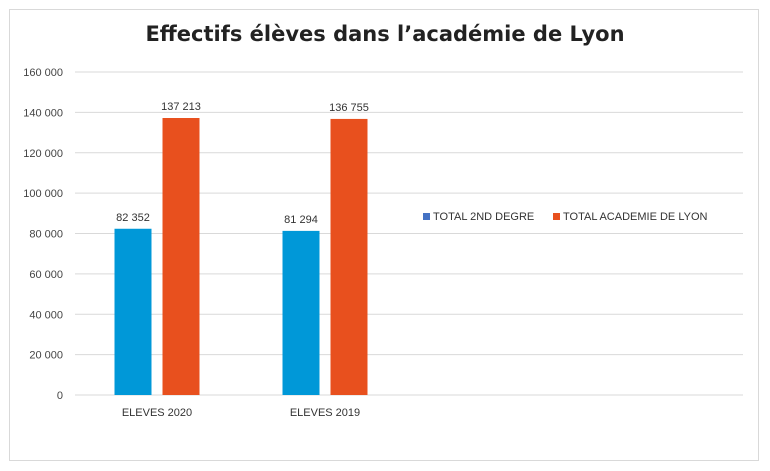 This screenshot has height=471, width=770. I want to click on y-tick-label: 140 000, so click(43, 113).